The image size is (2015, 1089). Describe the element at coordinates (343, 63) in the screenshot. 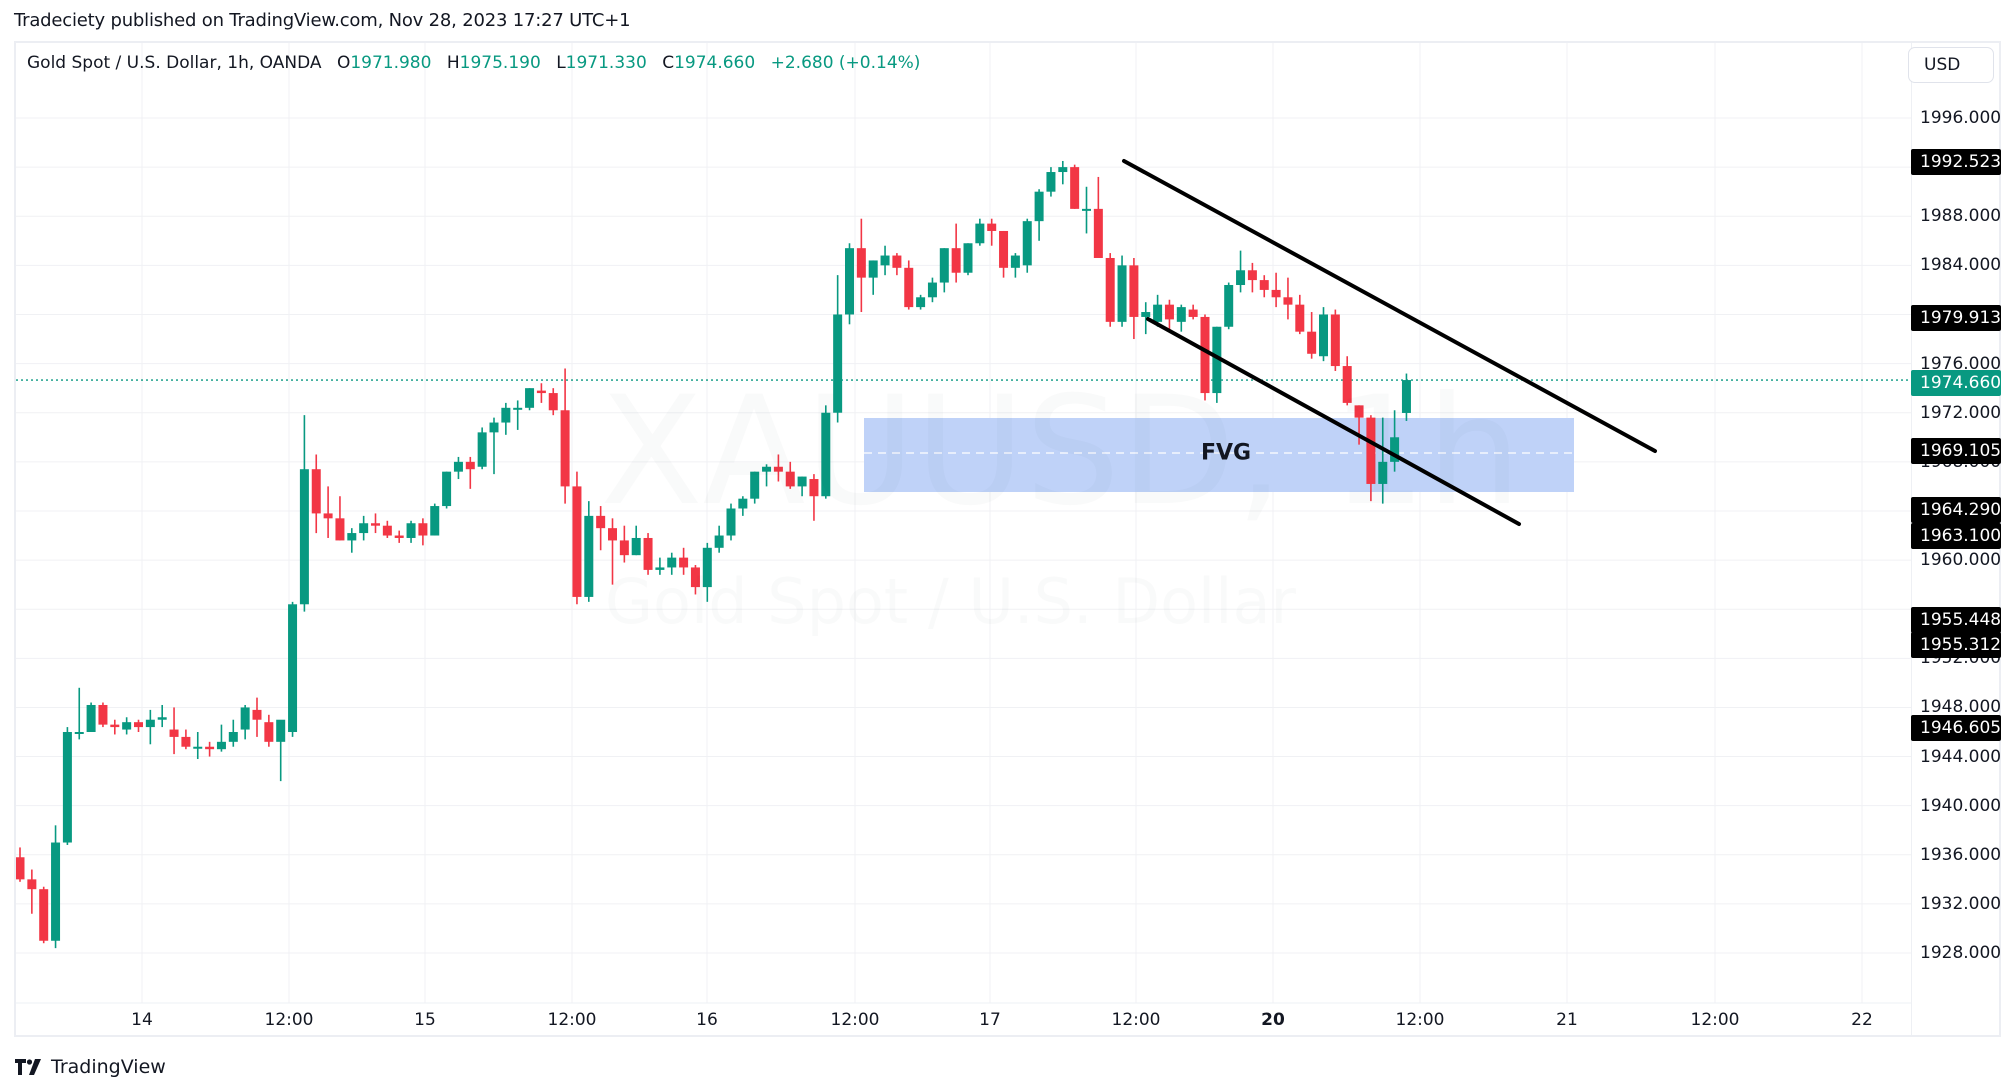

I see `open-key: O` at that location.